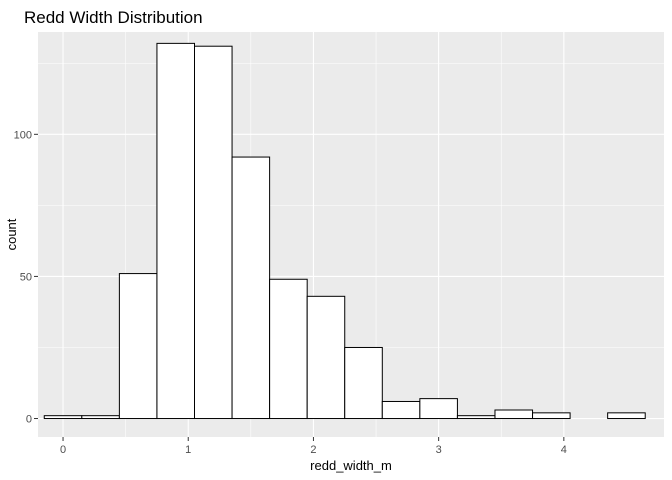 Image resolution: width=672 pixels, height=480 pixels. I want to click on y-tick-label: 50, so click(26, 277).